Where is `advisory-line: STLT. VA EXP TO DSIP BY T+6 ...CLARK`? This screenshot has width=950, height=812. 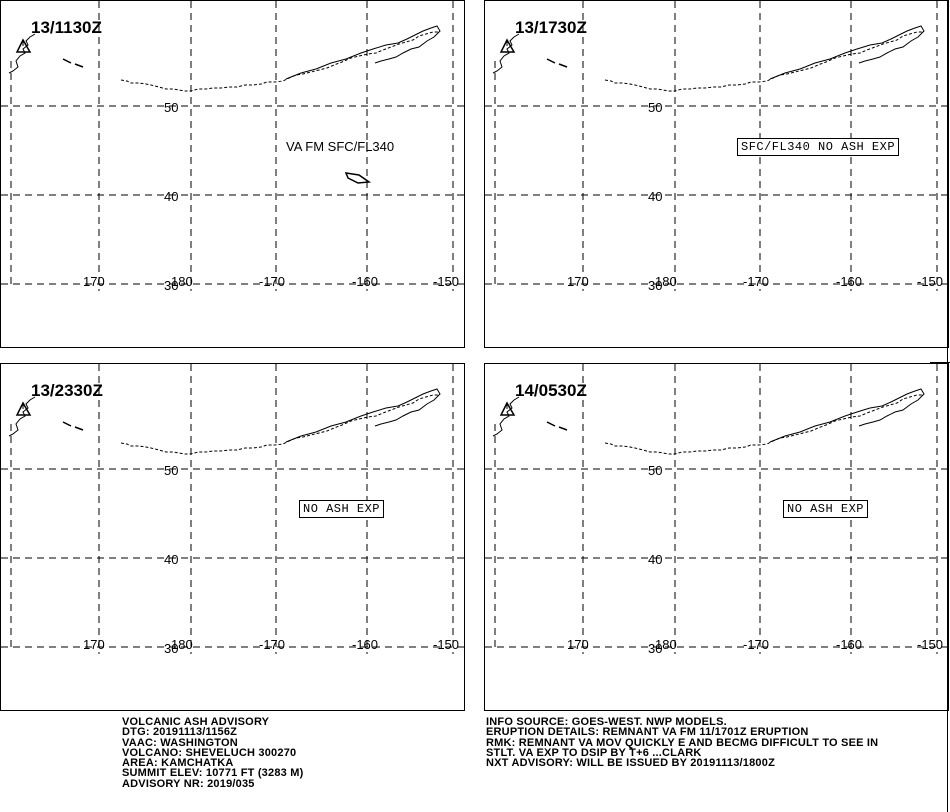
advisory-line: STLT. VA EXP TO DSIP BY T+6 ...CLARK is located at coordinates (594, 752).